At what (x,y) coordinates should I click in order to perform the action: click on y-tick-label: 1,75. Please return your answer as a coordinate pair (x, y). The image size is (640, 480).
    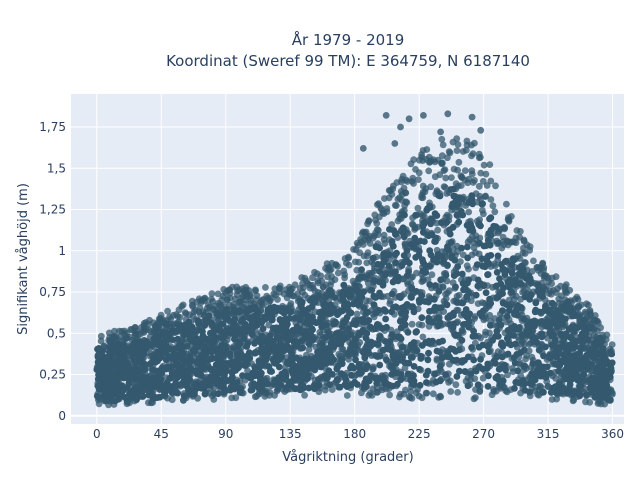
    Looking at the image, I should click on (52, 127).